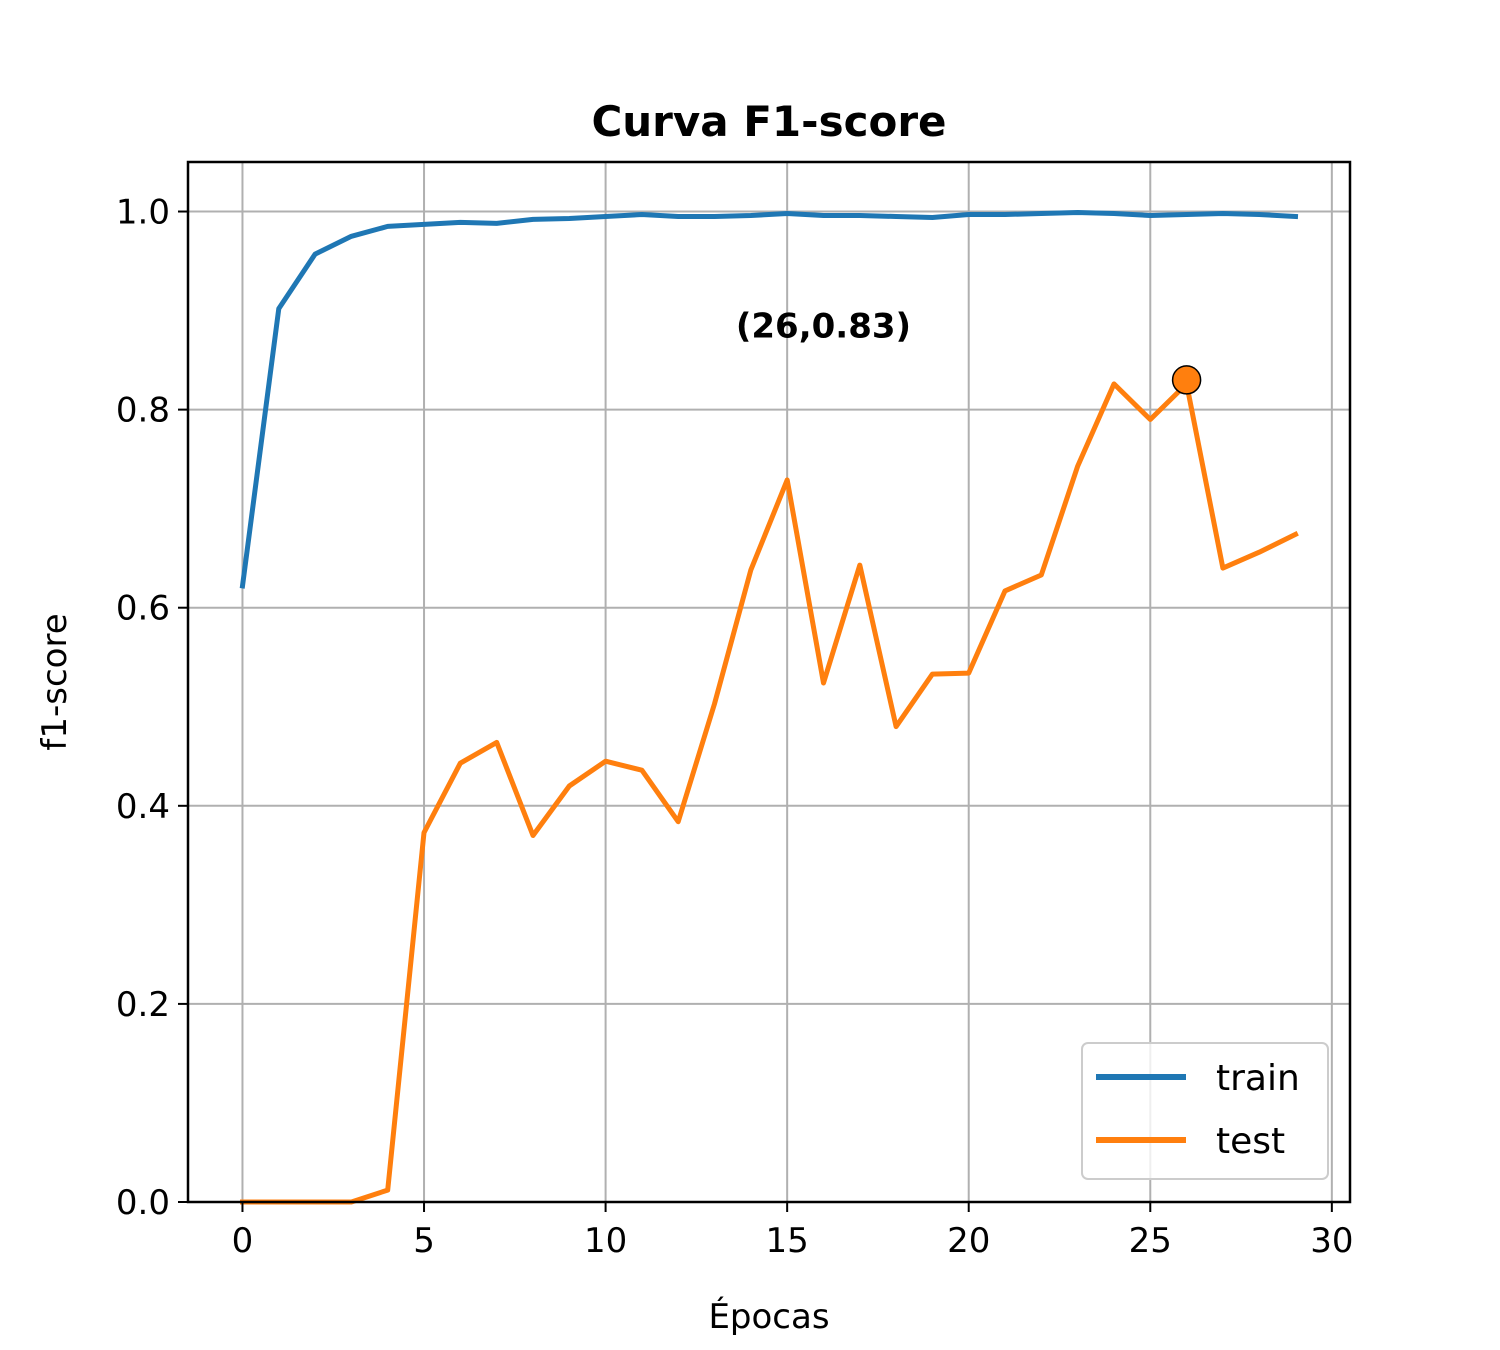 The height and width of the screenshot is (1350, 1500). What do you see at coordinates (1186, 380) in the screenshot?
I see `best-point-marker` at bounding box center [1186, 380].